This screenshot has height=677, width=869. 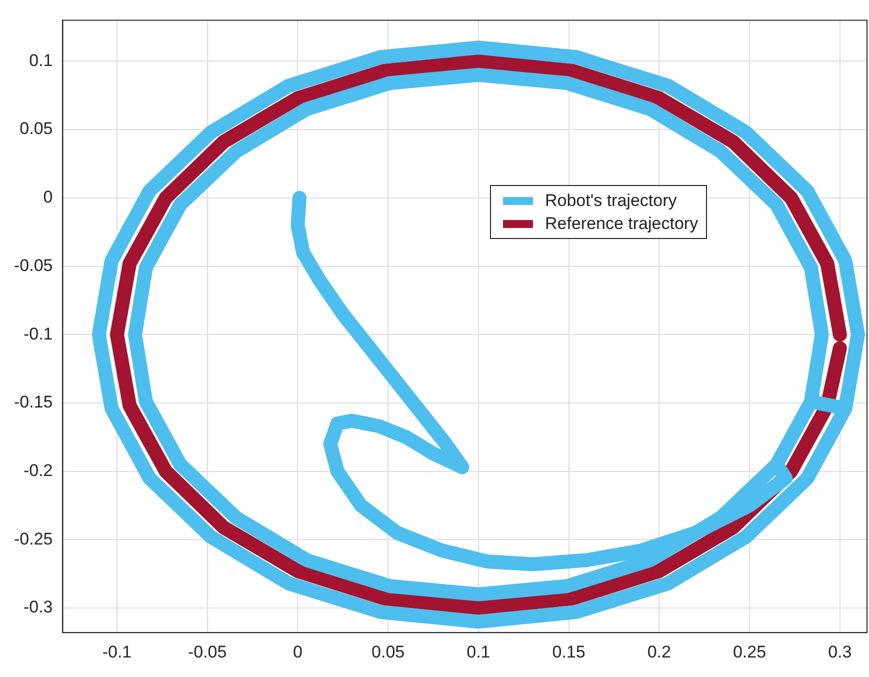 I want to click on x-tick-label: -0.05, so click(x=207, y=652).